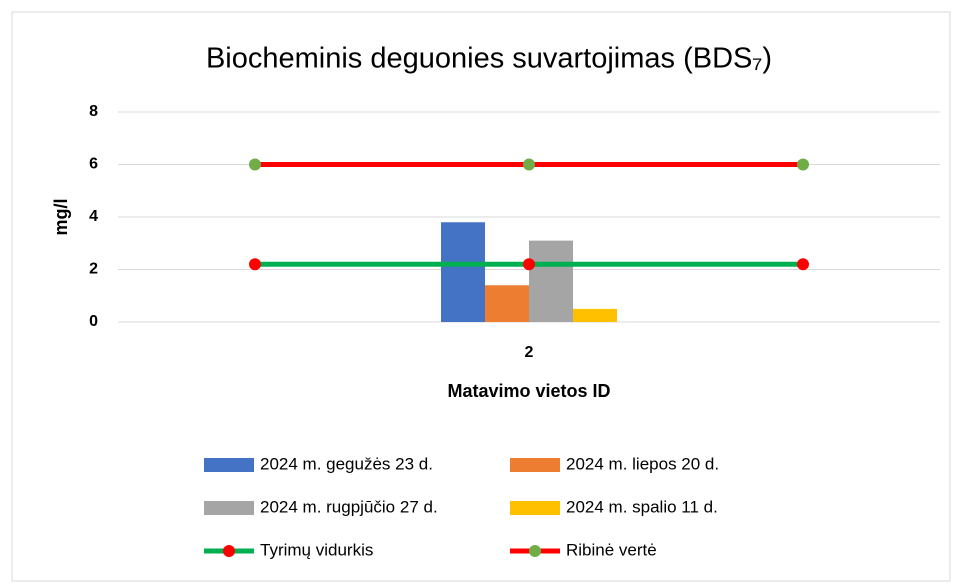 The height and width of the screenshot is (588, 954). Describe the element at coordinates (93, 111) in the screenshot. I see `y-tick-label: 8` at that location.